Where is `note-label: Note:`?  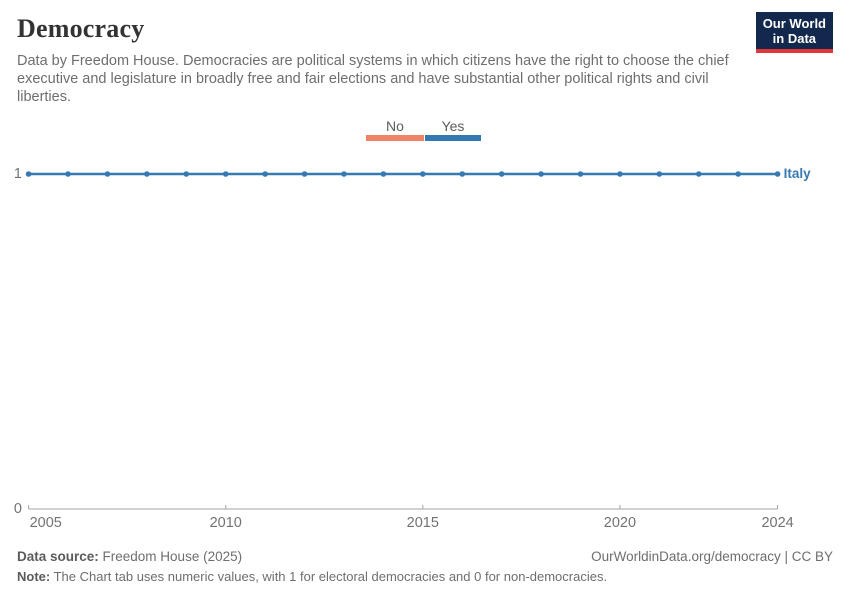 note-label: Note: is located at coordinates (34, 576).